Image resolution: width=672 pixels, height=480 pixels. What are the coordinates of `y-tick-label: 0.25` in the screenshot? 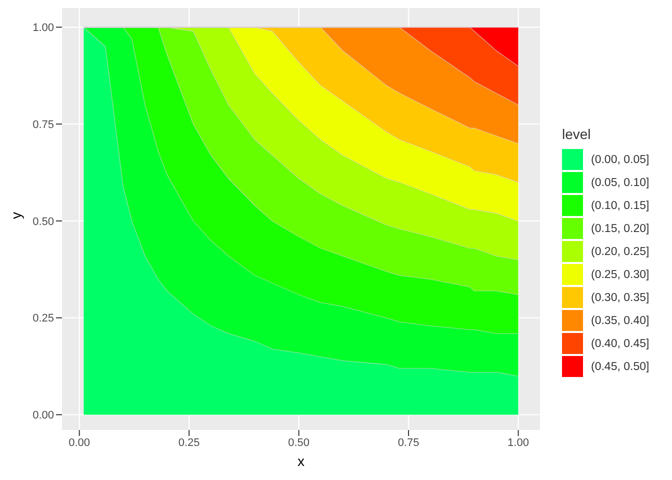 It's located at (43, 318).